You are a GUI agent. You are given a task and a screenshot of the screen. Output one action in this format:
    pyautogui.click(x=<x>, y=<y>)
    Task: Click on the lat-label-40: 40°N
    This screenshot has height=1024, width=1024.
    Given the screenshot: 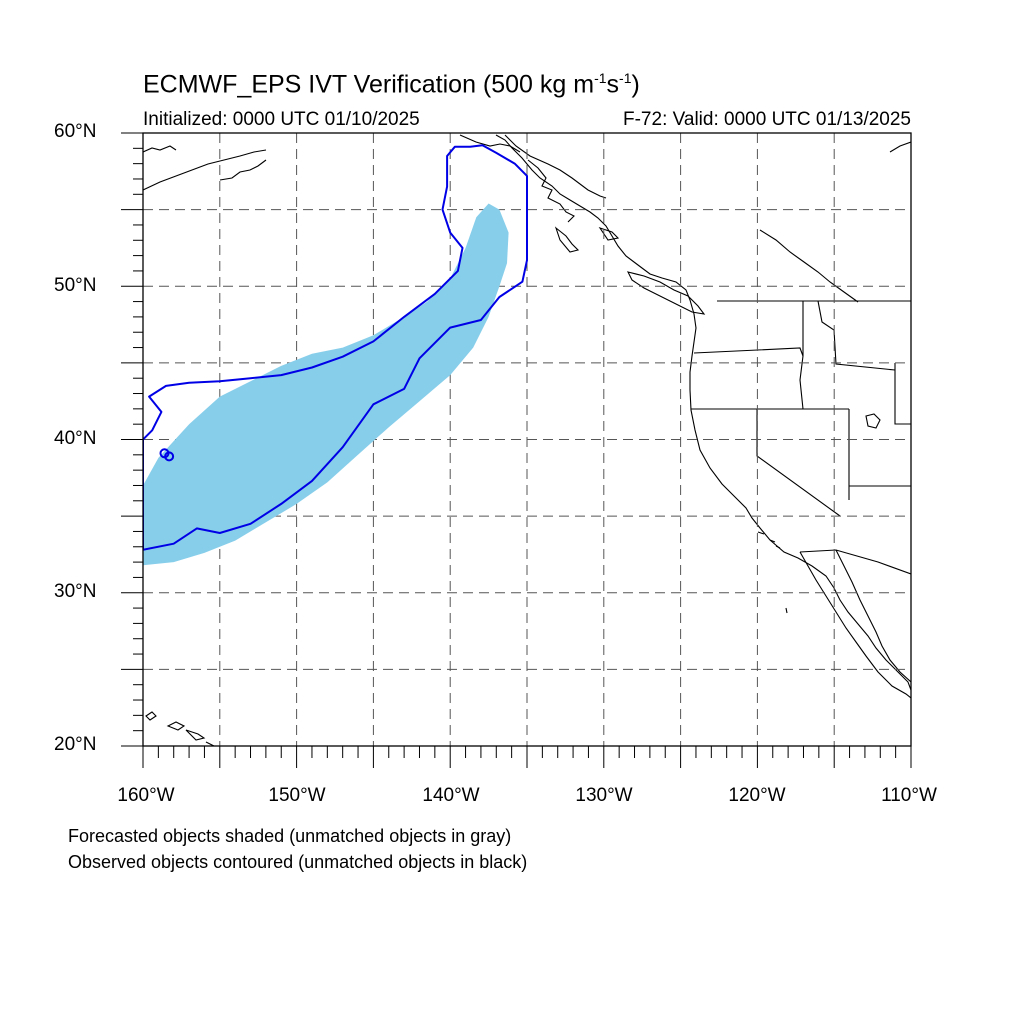 What is the action you would take?
    pyautogui.click(x=75, y=438)
    